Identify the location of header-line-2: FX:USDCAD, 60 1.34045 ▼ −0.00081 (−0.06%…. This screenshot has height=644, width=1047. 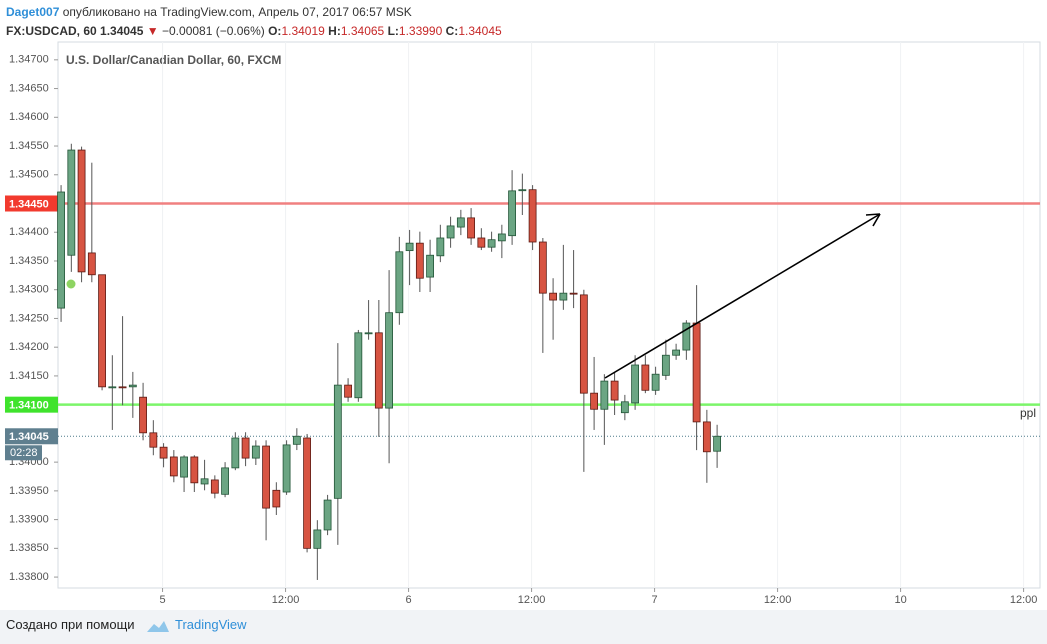
(254, 31).